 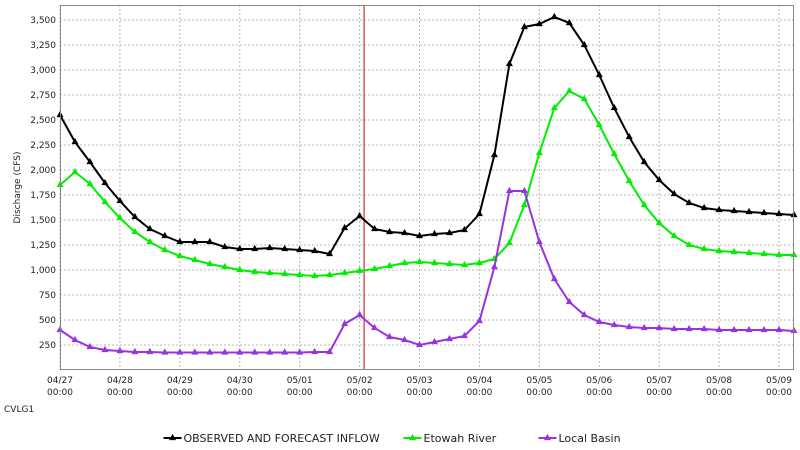 I want to click on x-tick-date: 04/30, so click(x=240, y=381).